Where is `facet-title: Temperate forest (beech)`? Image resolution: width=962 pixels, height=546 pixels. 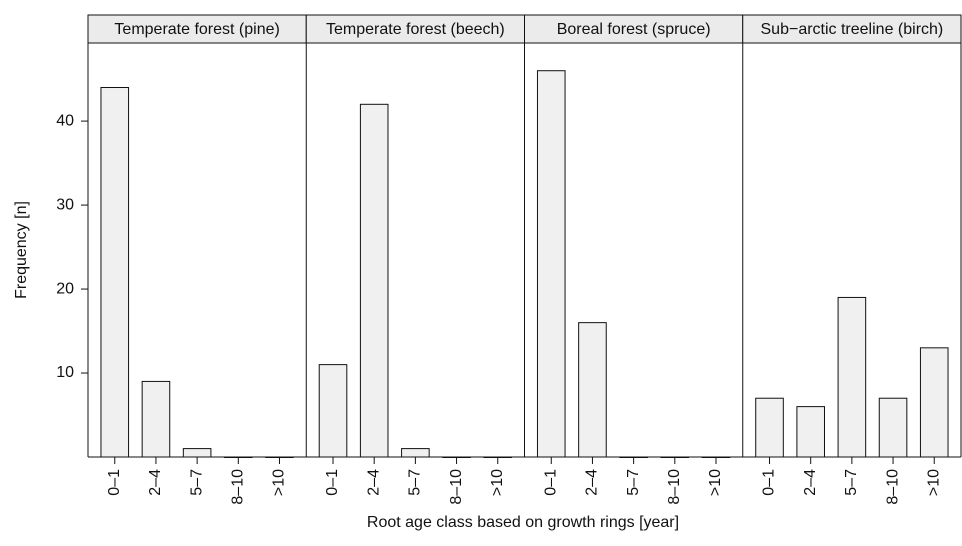 facet-title: Temperate forest (beech) is located at coordinates (415, 29).